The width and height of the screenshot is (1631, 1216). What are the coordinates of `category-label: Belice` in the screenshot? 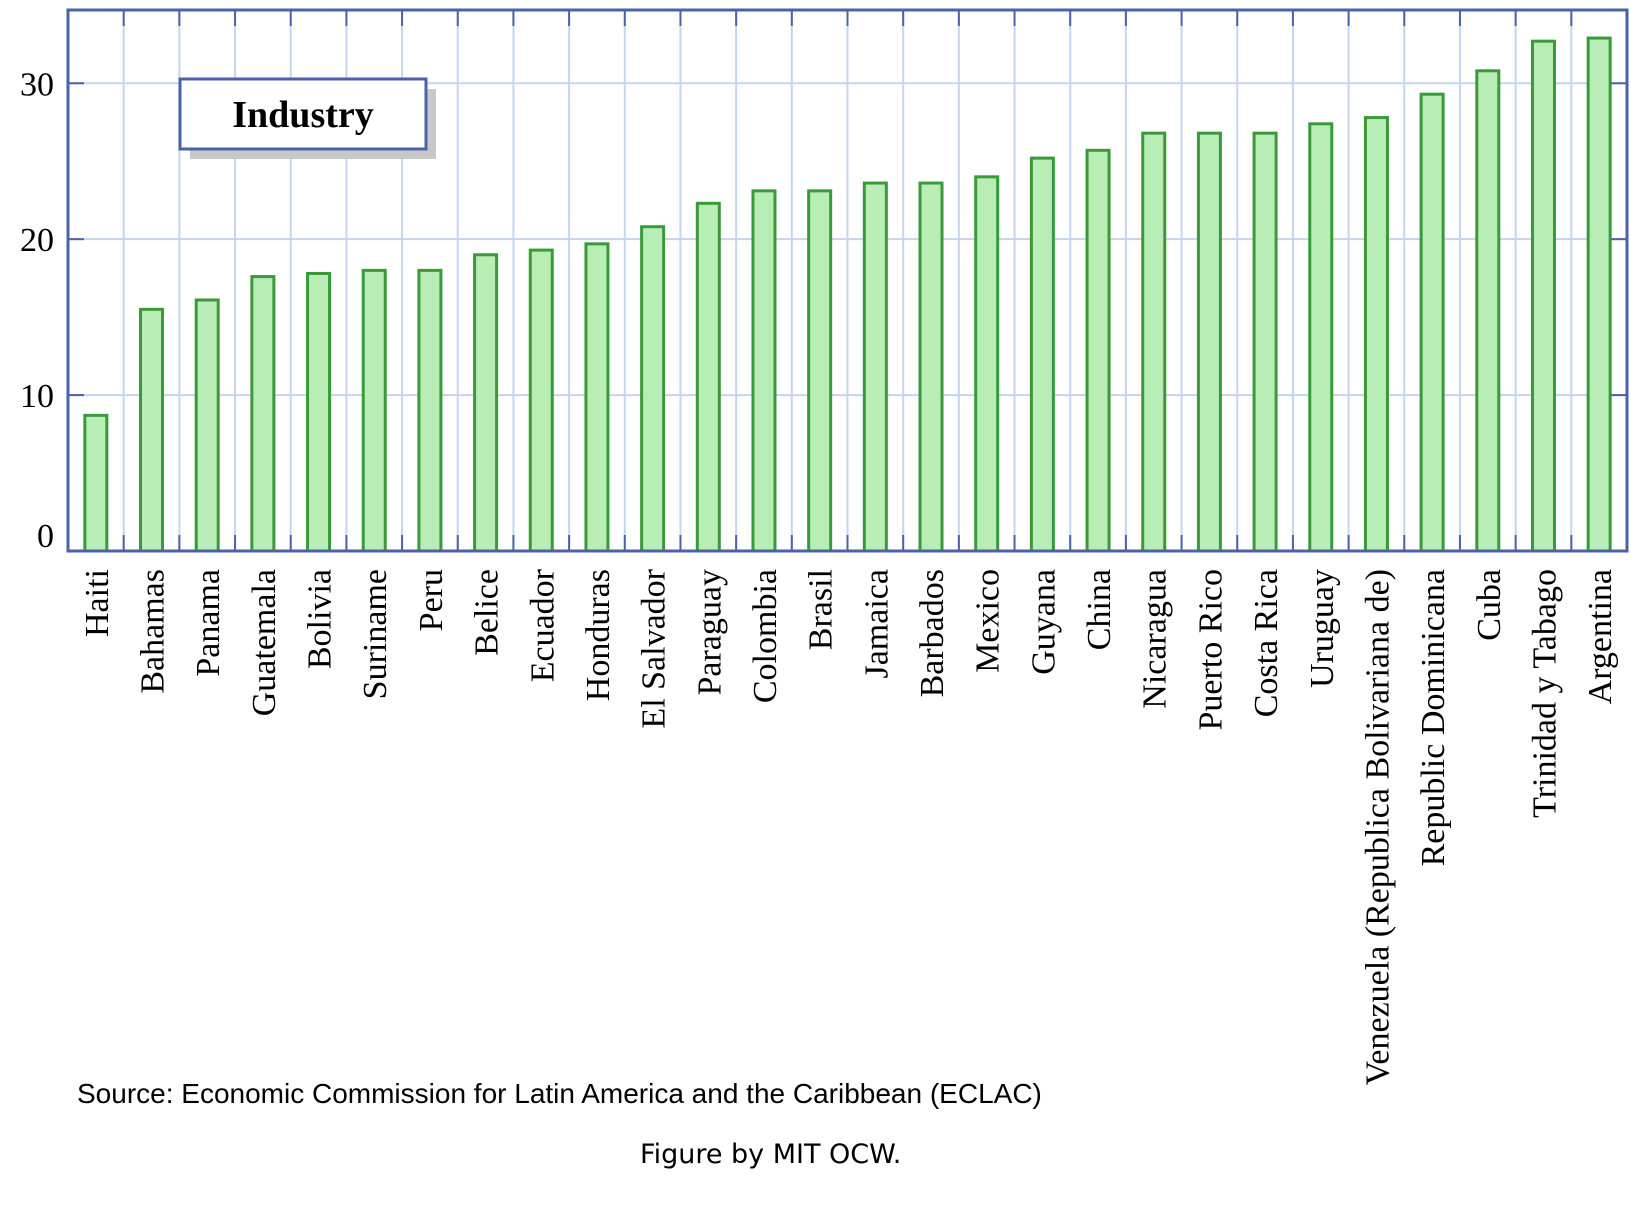 It's located at (487, 612).